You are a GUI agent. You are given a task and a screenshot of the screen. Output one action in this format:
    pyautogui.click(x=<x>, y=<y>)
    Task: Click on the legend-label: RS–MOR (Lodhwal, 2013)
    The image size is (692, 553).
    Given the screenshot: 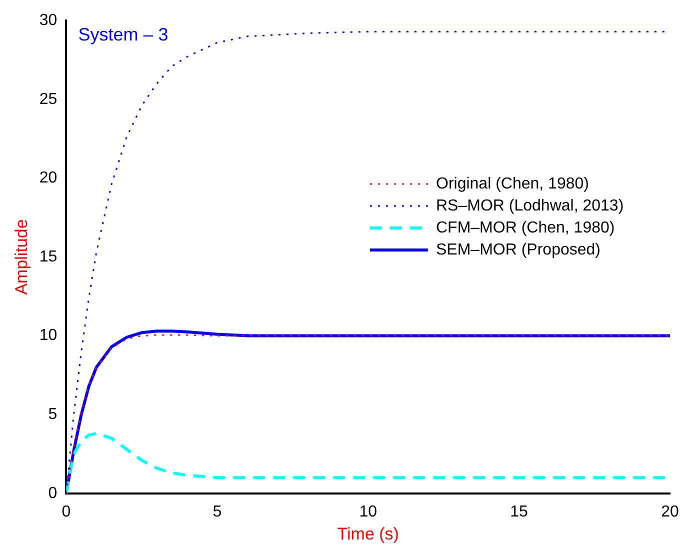 What is the action you would take?
    pyautogui.click(x=530, y=205)
    